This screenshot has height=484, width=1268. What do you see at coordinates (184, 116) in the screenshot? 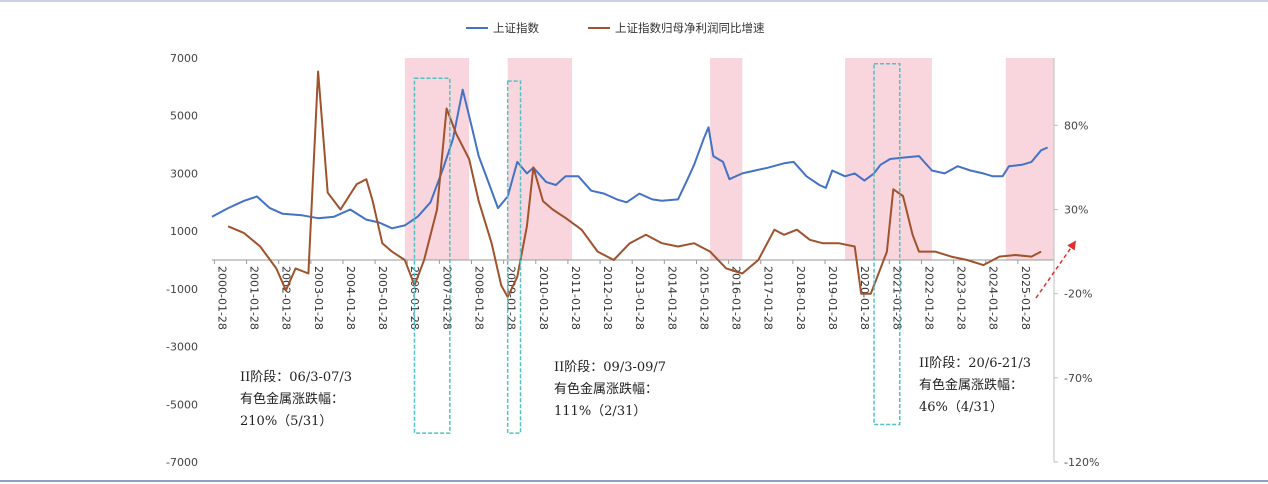
I see `left-y-tick-label: 5000` at bounding box center [184, 116].